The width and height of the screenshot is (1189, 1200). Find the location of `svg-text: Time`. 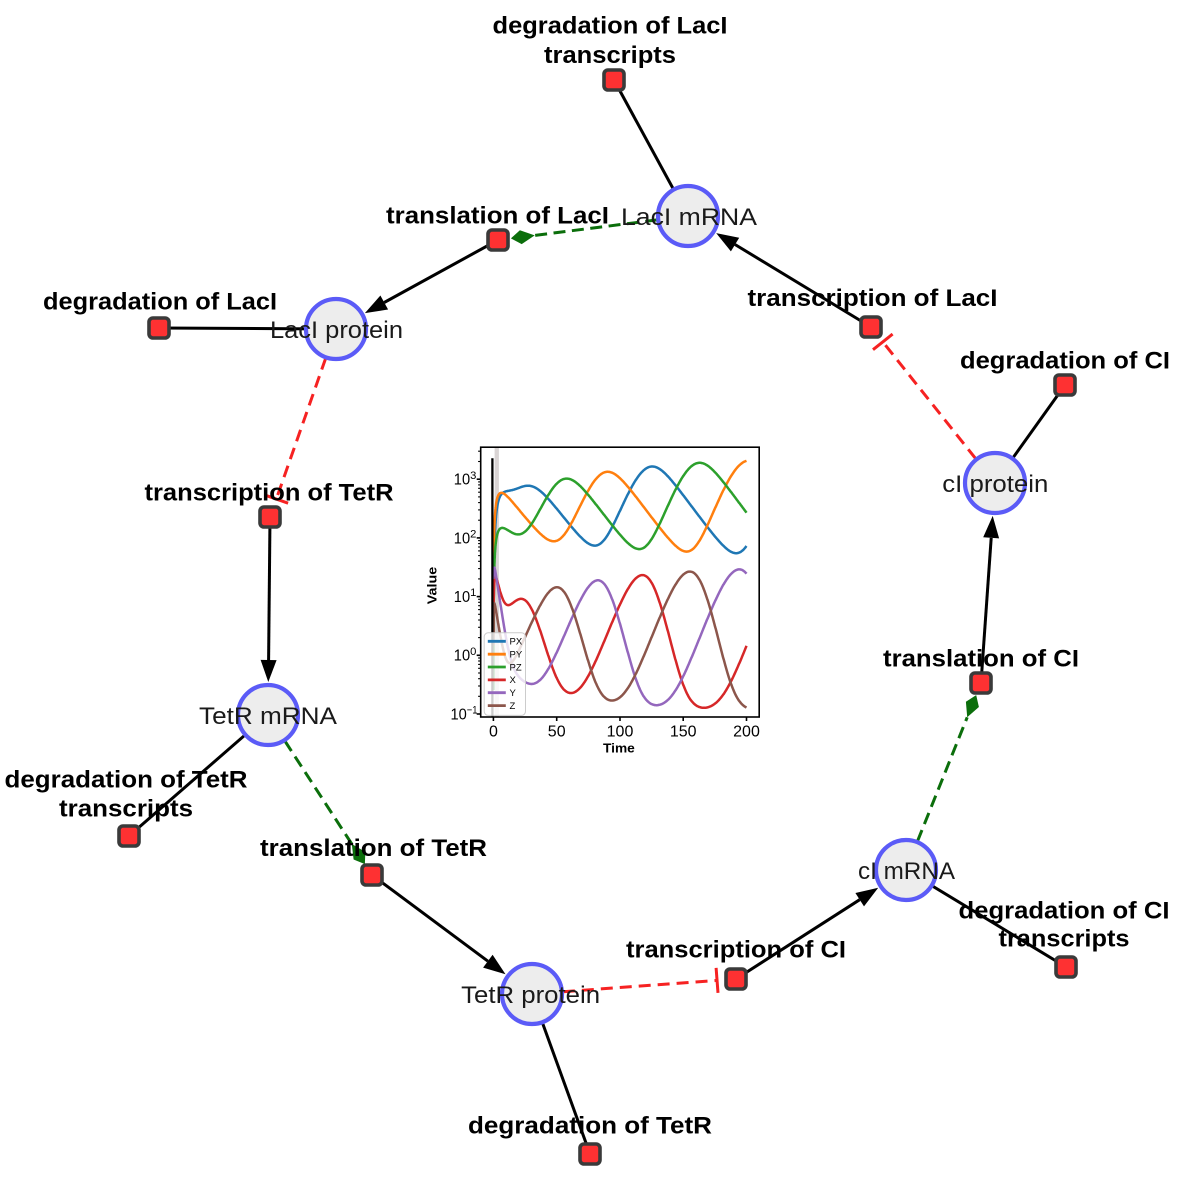

svg-text: Time is located at coordinates (619, 748).